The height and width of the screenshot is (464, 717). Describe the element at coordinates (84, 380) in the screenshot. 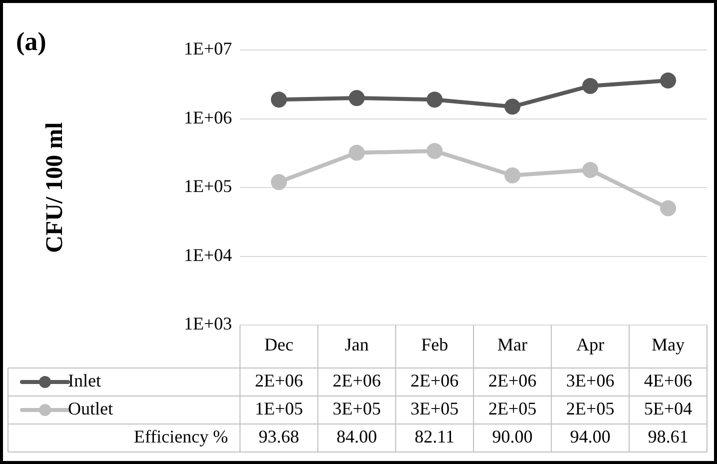

I see `legend-label: Inlet` at that location.